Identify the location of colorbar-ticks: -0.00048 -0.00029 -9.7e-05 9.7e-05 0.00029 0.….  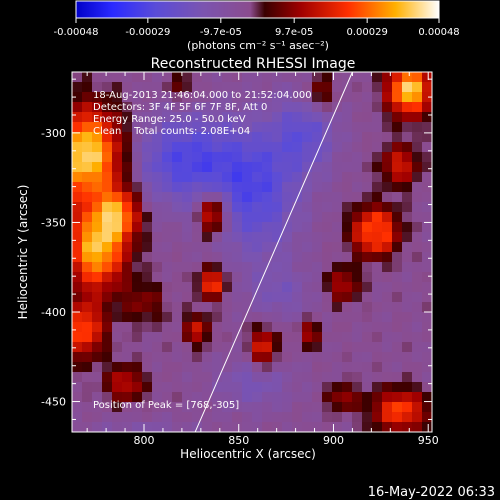
(257, 28).